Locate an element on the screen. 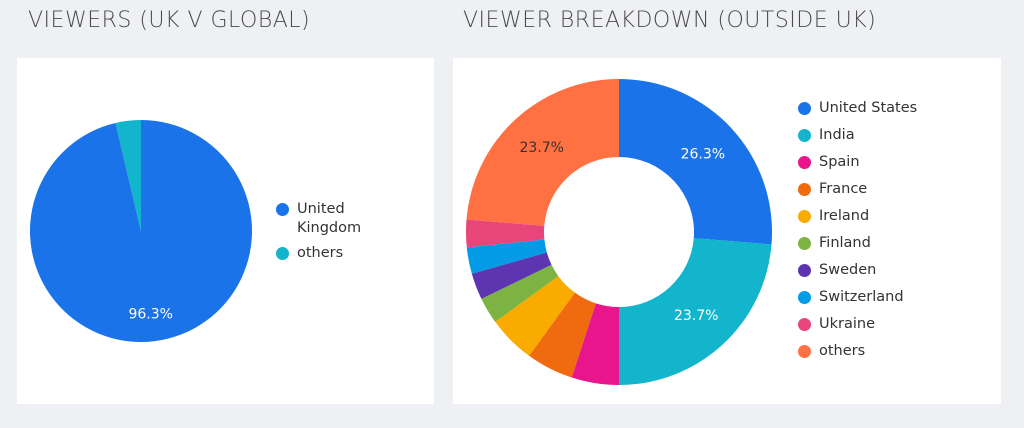 Image resolution: width=1024 pixels, height=428 pixels. slice-sweden is located at coordinates (511, 275).